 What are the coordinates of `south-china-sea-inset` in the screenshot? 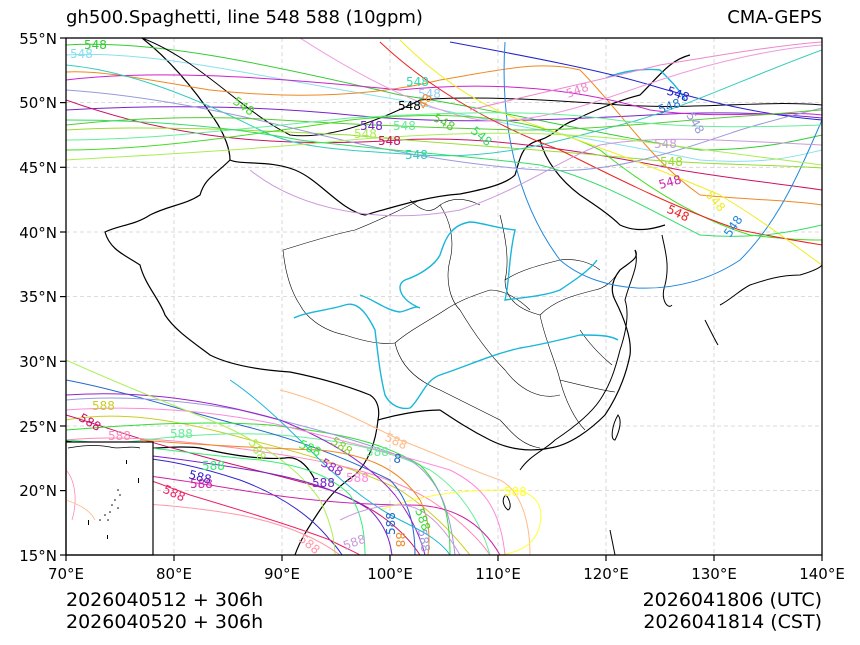 It's located at (109, 498).